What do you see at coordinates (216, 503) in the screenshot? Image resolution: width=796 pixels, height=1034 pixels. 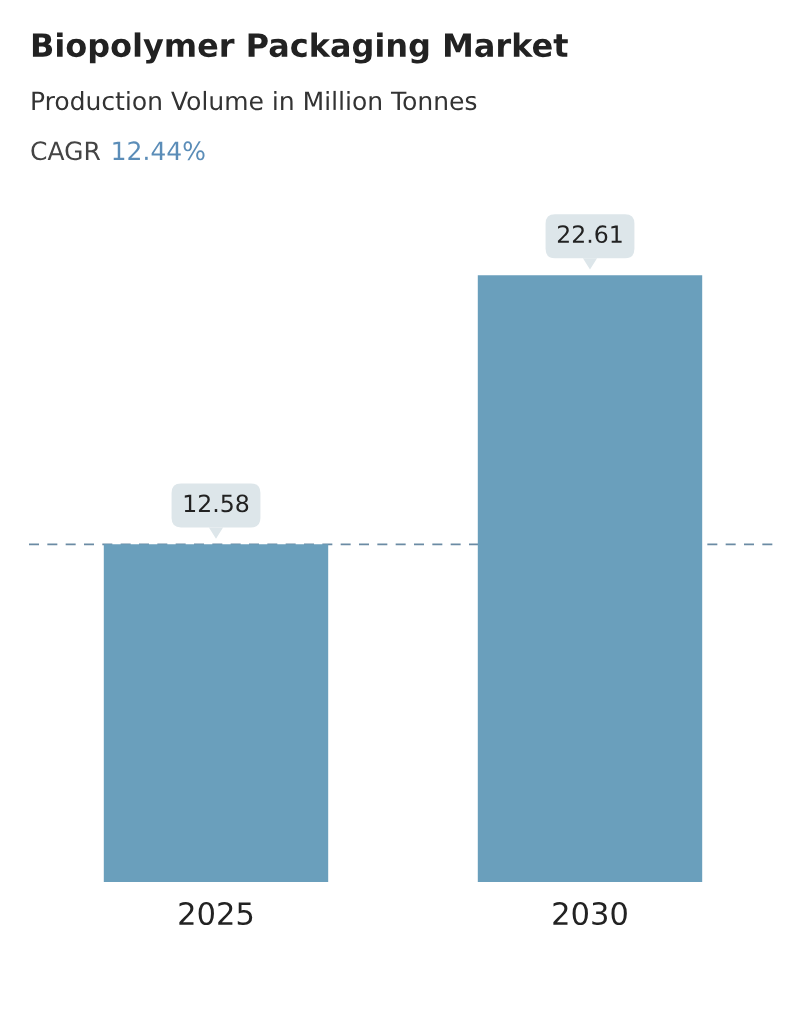 I see `data-label: 12.58` at bounding box center [216, 503].